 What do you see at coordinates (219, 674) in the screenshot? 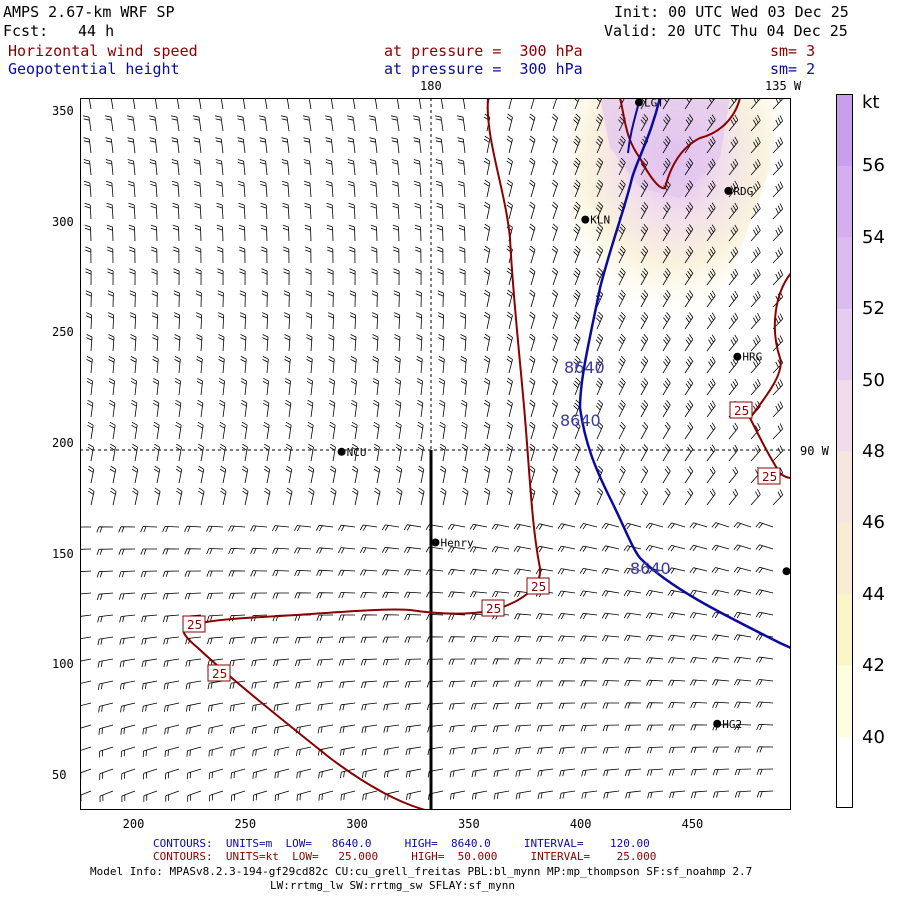
I see `speed-label-6: 25` at bounding box center [219, 674].